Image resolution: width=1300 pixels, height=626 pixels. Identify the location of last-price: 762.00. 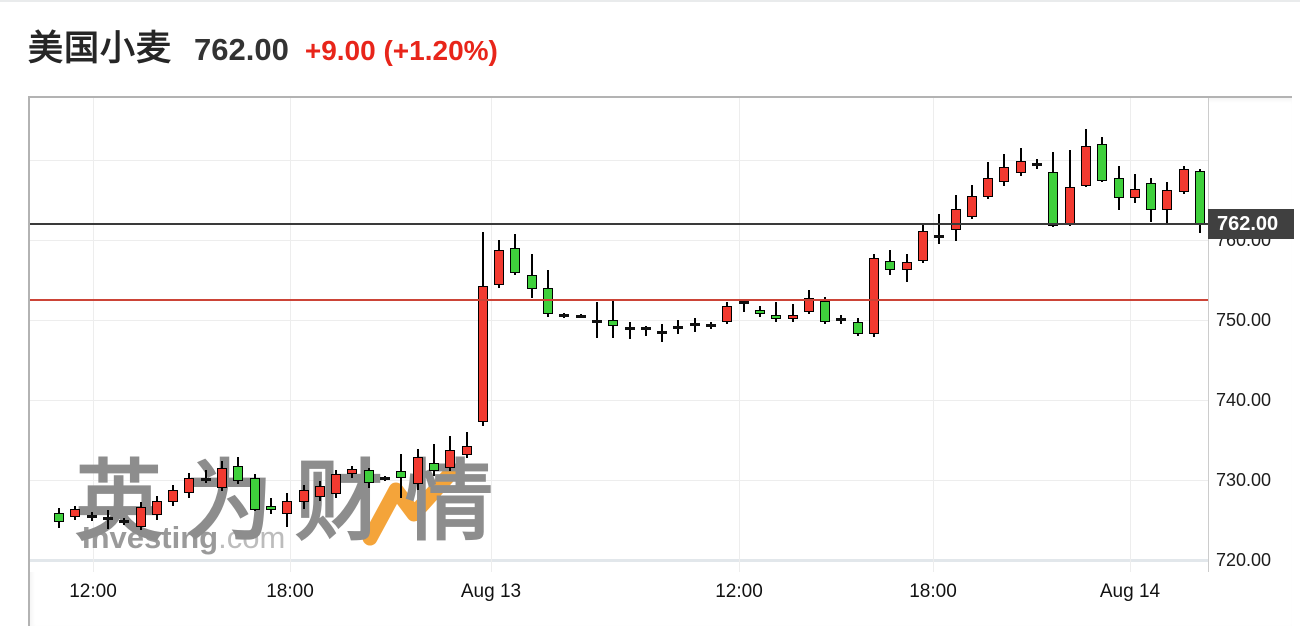
(241, 49).